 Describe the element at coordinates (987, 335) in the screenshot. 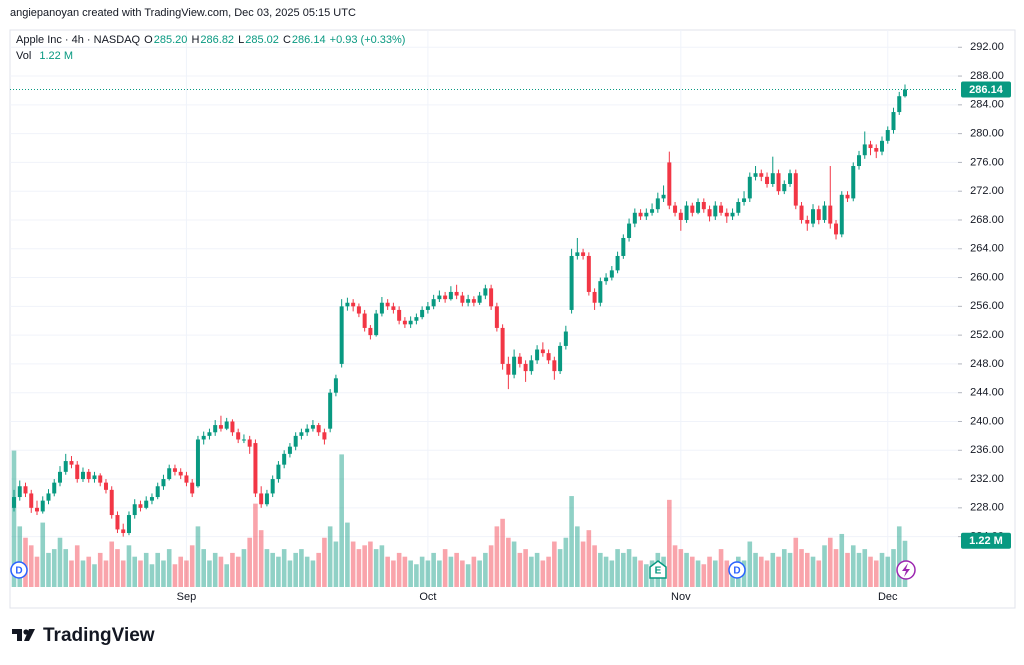

I see `y-tick-label: 252.00` at that location.